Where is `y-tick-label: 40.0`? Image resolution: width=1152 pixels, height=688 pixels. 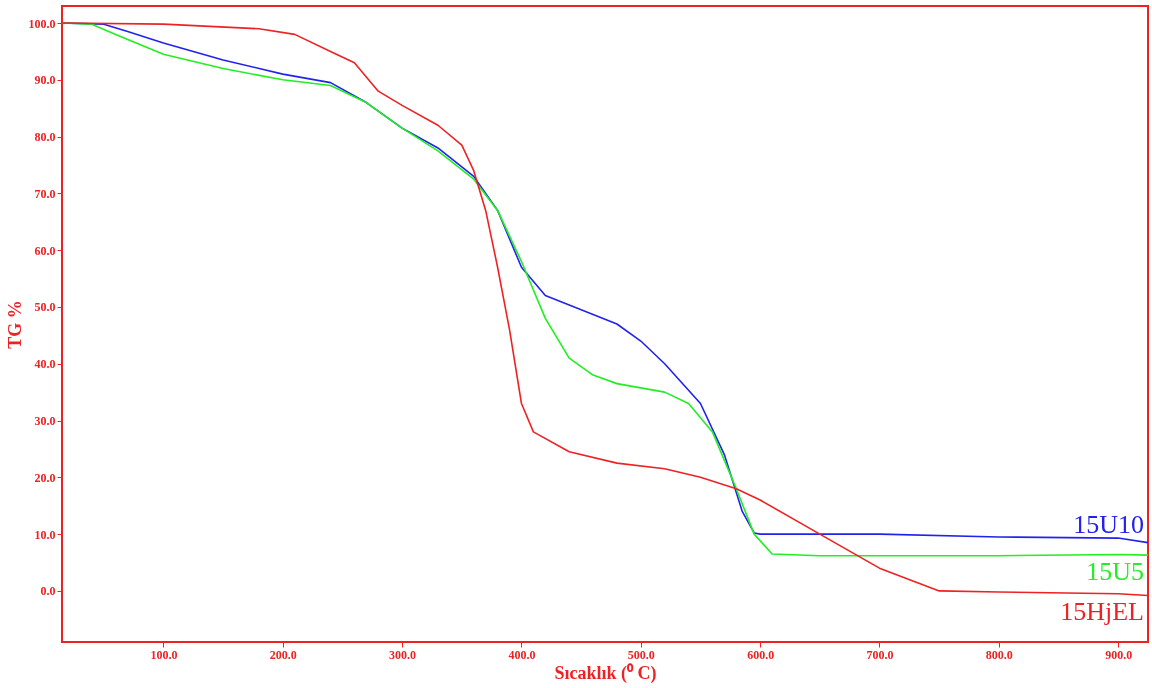 y-tick-label: 40.0 is located at coordinates (45, 364).